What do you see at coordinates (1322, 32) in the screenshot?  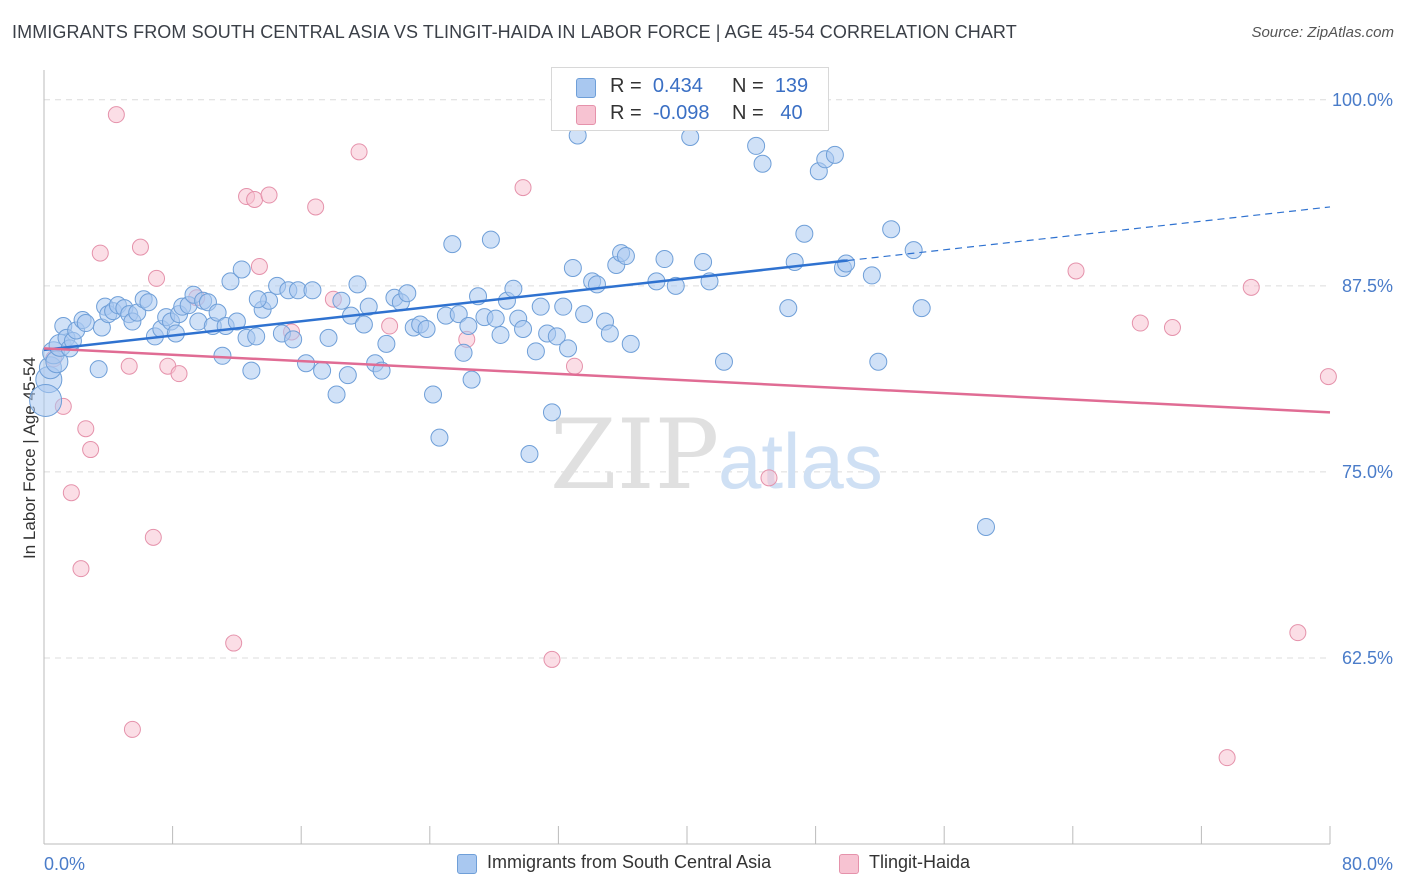 I see `source-credit: Source: ZipAtlas.com` at bounding box center [1322, 32].